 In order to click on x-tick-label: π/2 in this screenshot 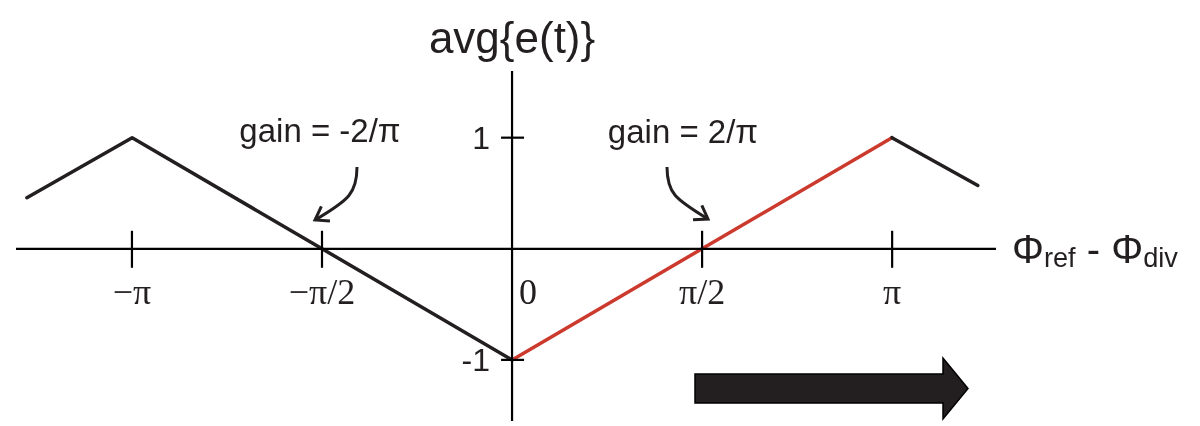, I will do `click(702, 291)`.